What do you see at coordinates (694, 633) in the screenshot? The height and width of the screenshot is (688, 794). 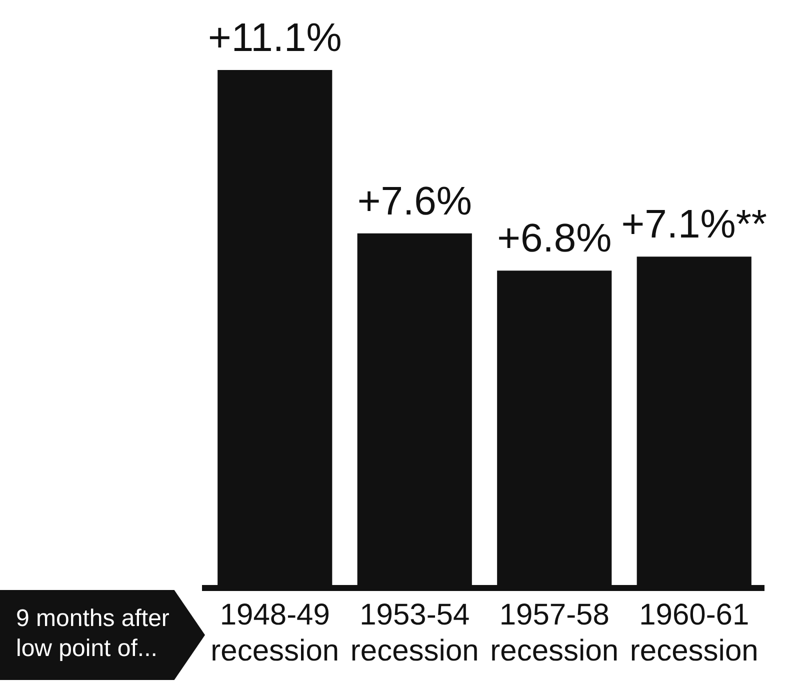 I see `x-tick-label: 1960-61 recession` at bounding box center [694, 633].